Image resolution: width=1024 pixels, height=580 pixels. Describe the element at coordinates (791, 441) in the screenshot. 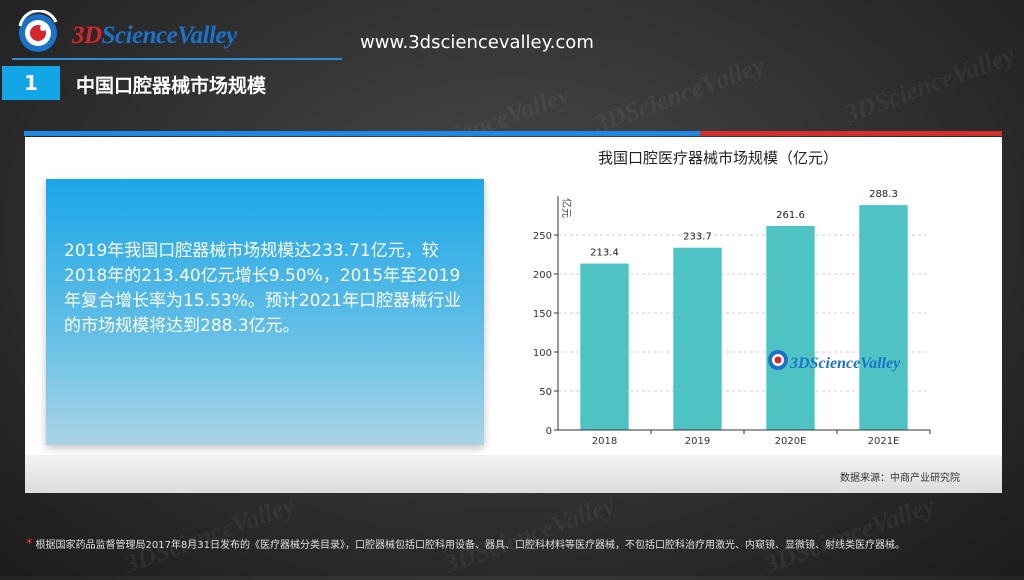

I see `x-tick-label: 2020E` at that location.